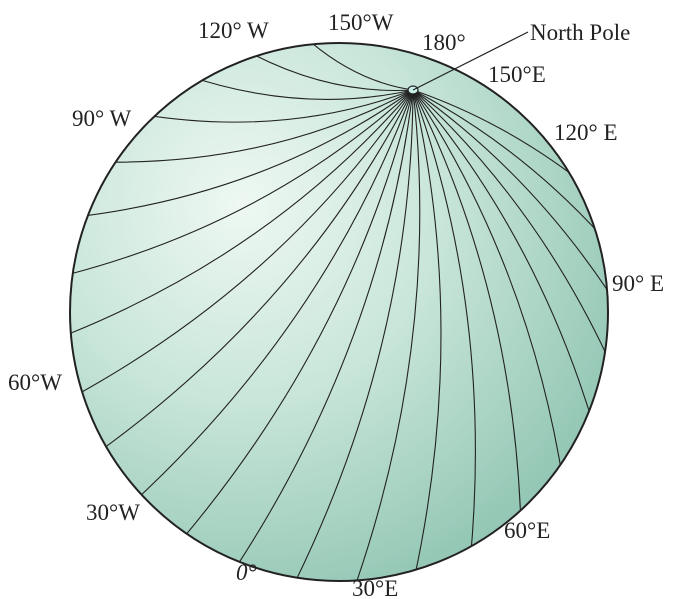 Image resolution: width=676 pixels, height=599 pixels. Describe the element at coordinates (470, 61) in the screenshot. I see `pole-pointer` at that location.